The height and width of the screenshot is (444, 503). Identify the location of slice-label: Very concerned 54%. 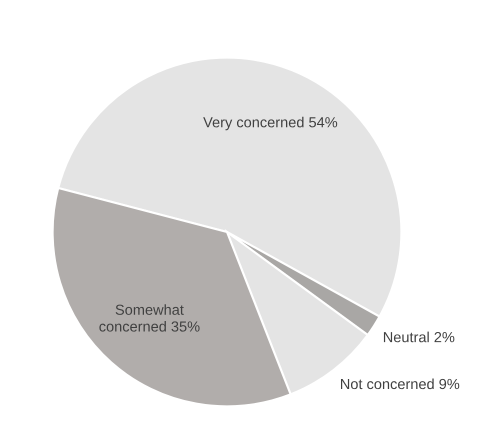
(270, 123).